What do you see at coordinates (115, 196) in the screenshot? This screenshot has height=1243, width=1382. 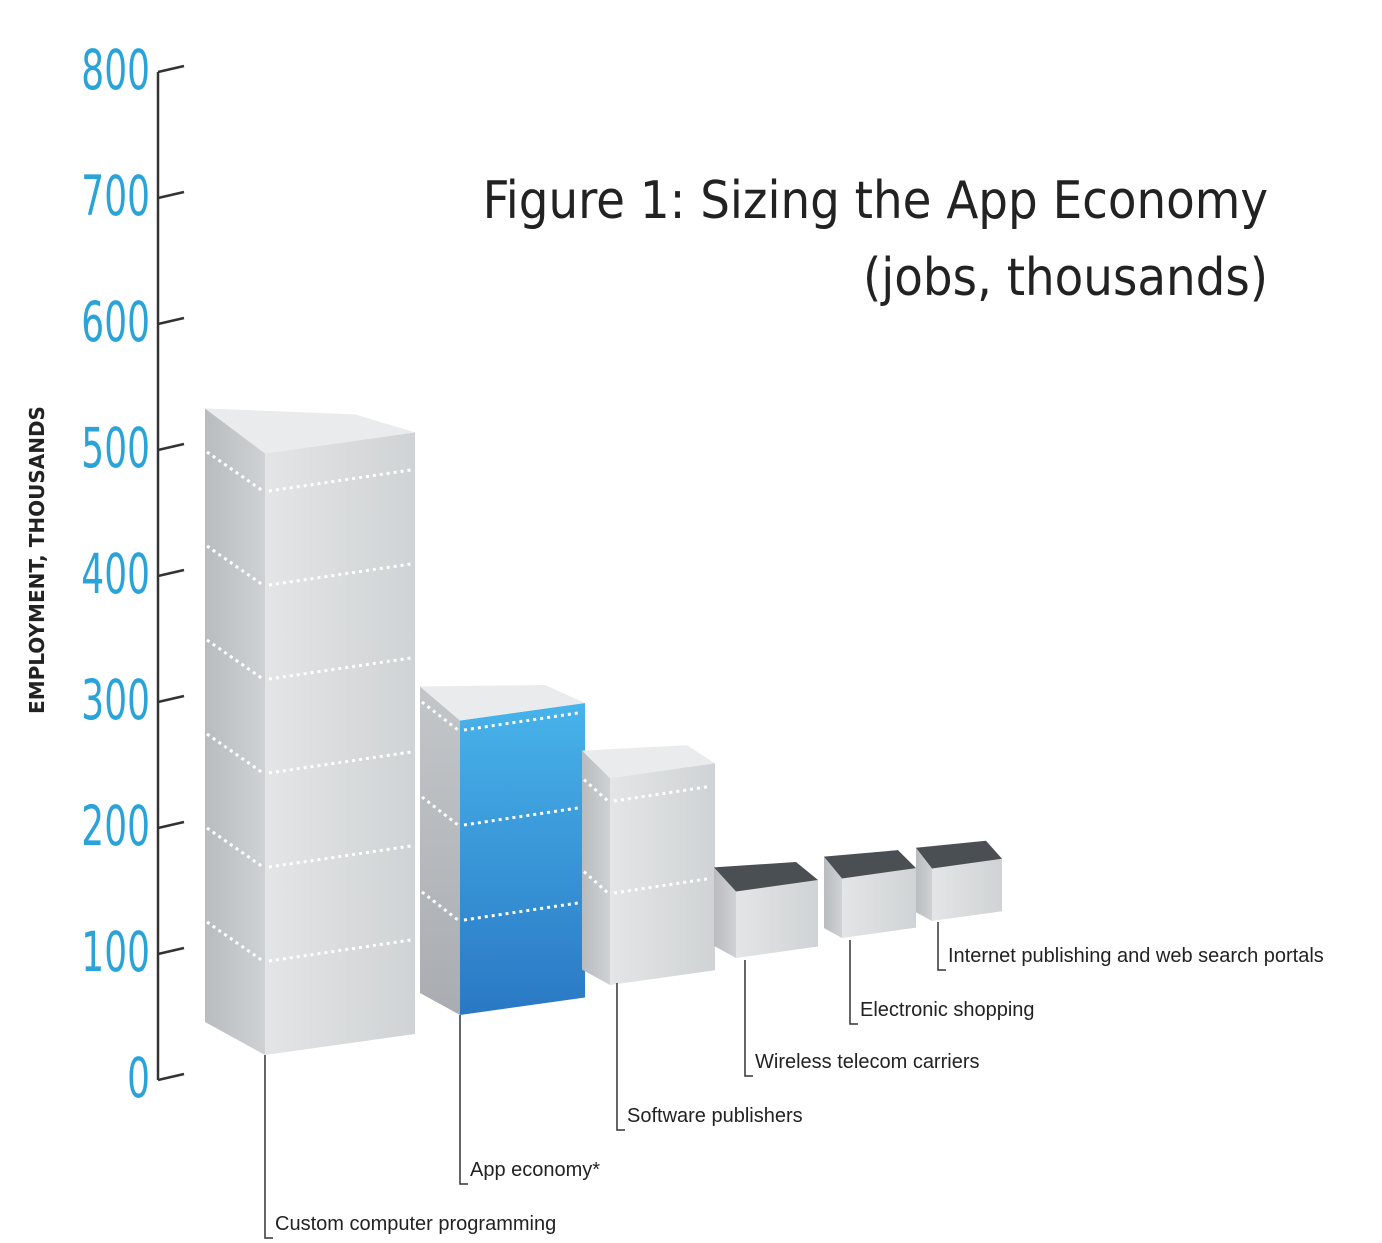 I see `y-tick-label: 700` at bounding box center [115, 196].